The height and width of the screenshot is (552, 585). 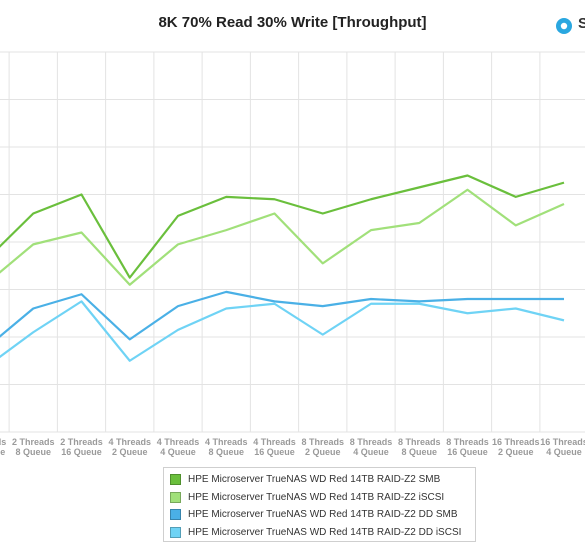 What do you see at coordinates (581, 23) in the screenshot?
I see `logo-text: S` at bounding box center [581, 23].